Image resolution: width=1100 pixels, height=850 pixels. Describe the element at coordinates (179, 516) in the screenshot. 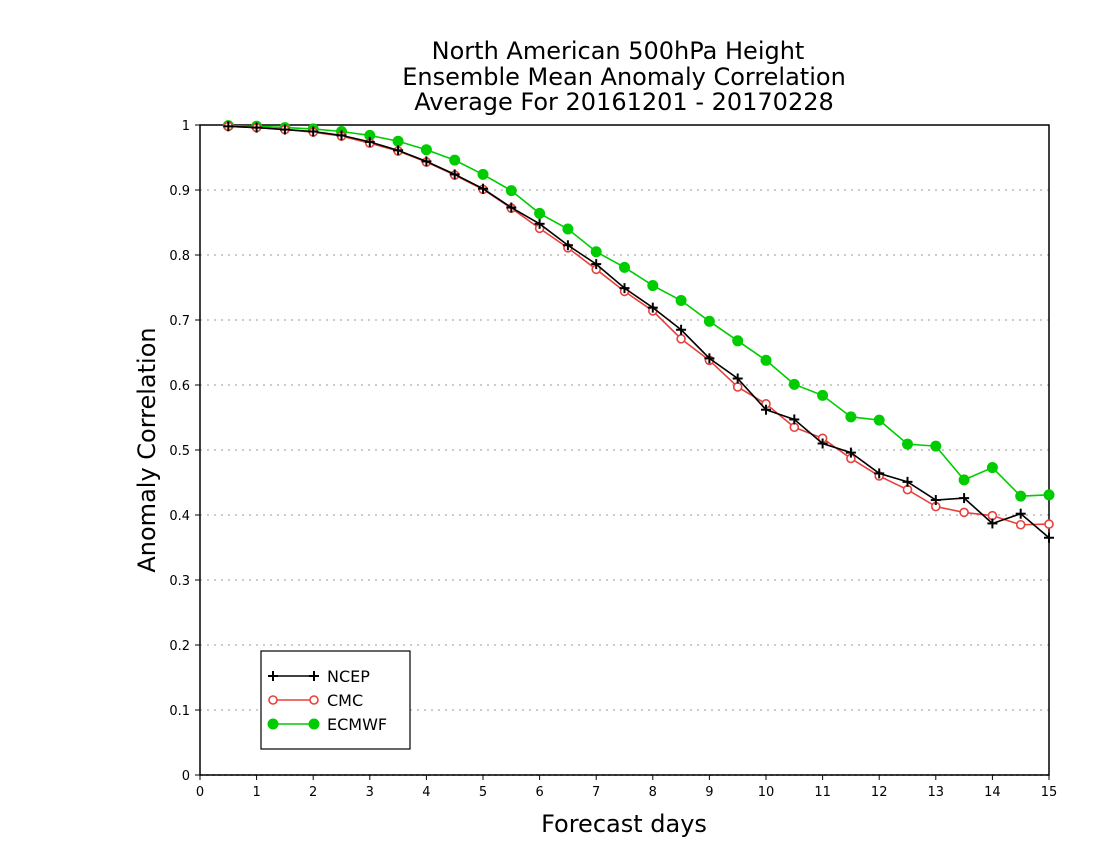

I see `y-tick-label: 0.4` at that location.